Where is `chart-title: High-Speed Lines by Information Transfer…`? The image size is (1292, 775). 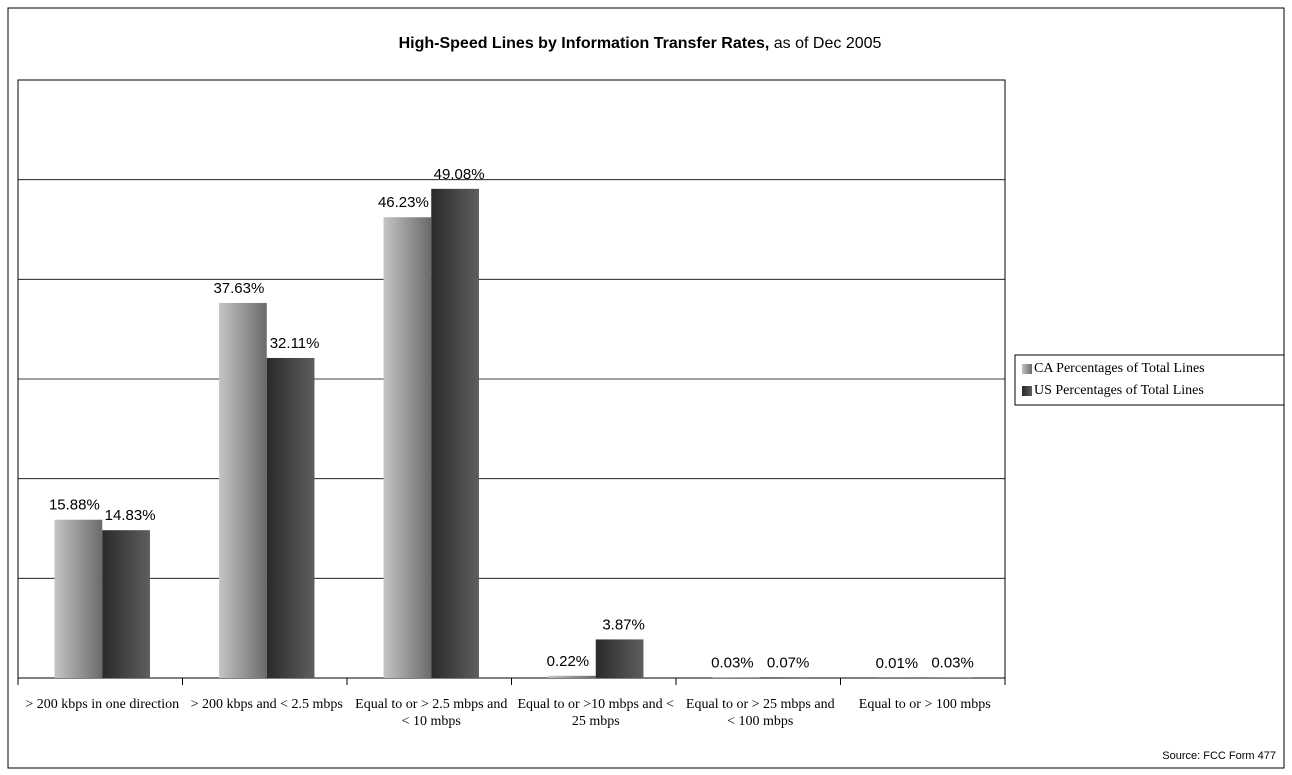
chart-title: High-Speed Lines by Information Transfer… is located at coordinates (640, 43).